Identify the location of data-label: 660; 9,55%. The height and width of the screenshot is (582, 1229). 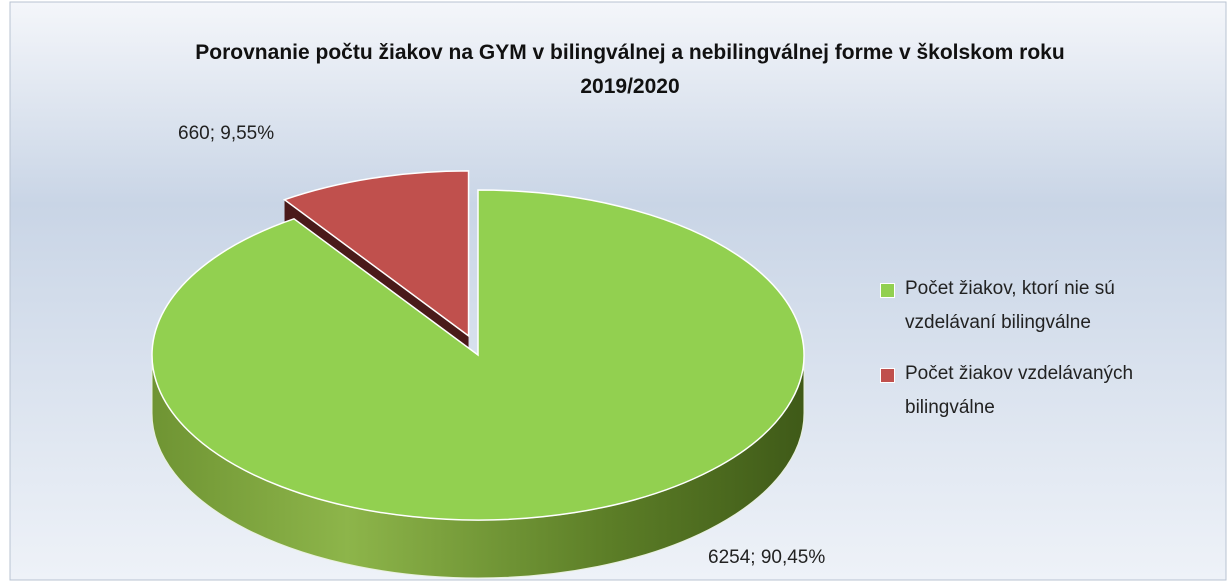
(226, 133).